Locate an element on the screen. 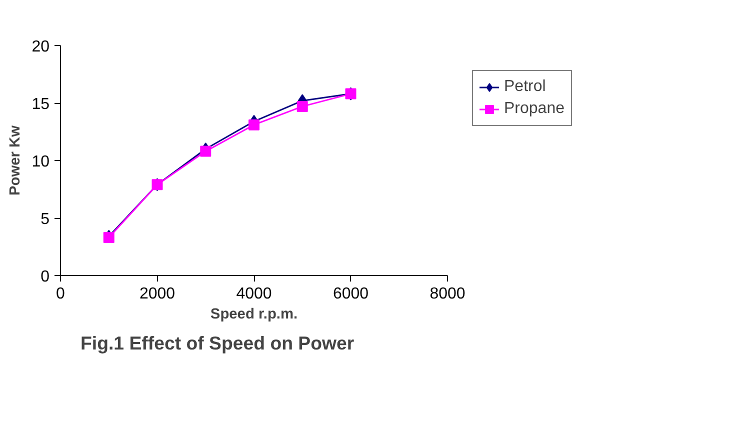 This screenshot has height=442, width=734. legend-label: Petrol is located at coordinates (525, 87).